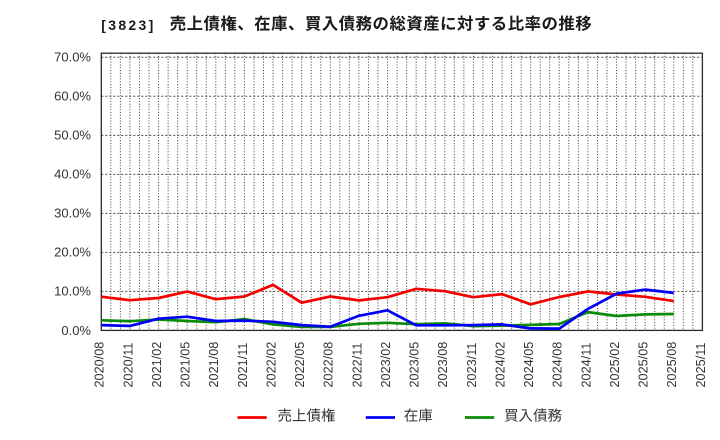 This screenshot has height=440, width=720. What do you see at coordinates (72, 252) in the screenshot?
I see `svg-text: 20.0%` at bounding box center [72, 252].